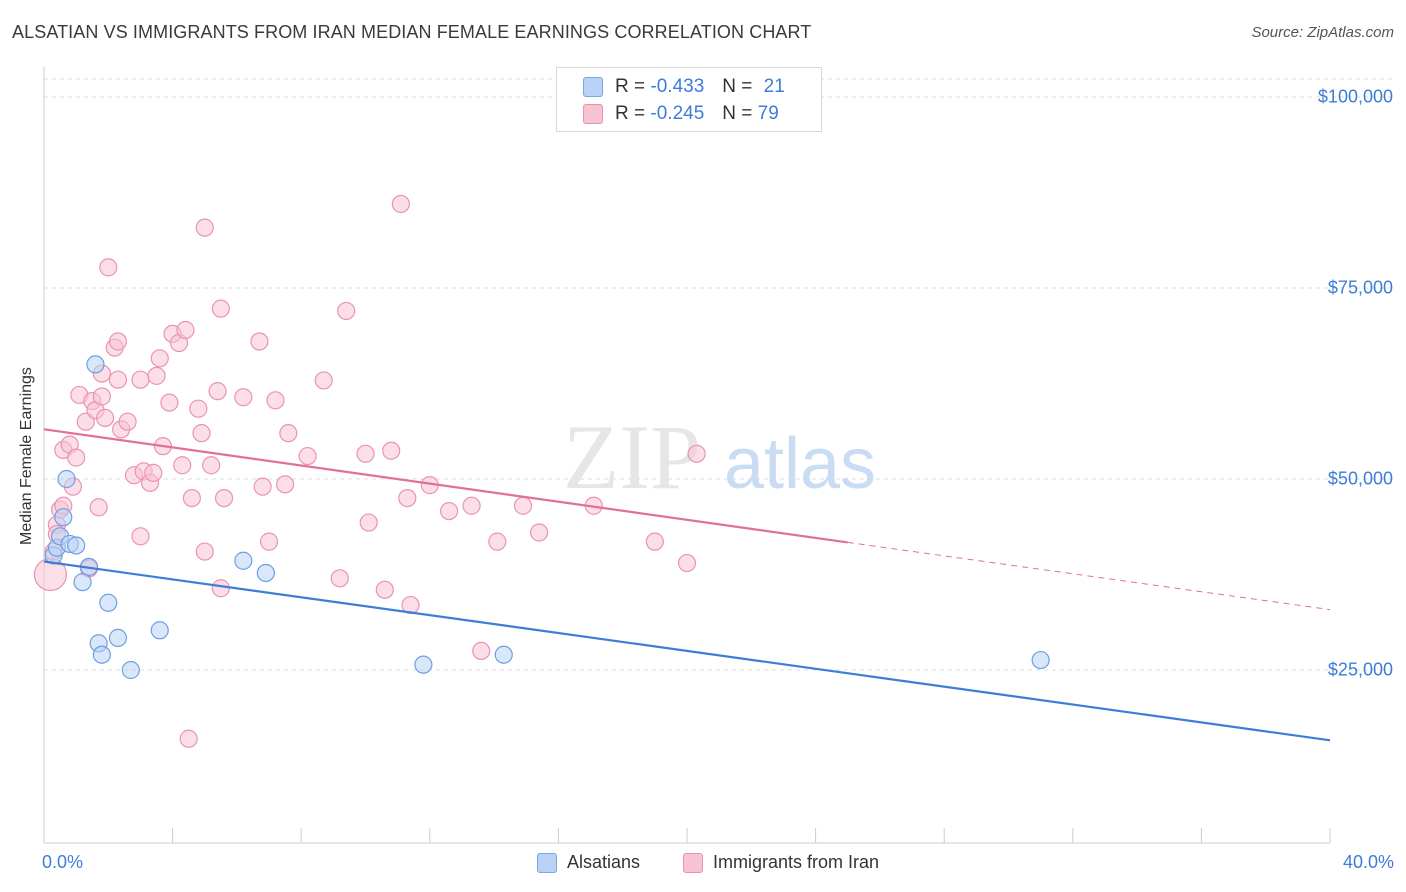 The image size is (1406, 892). What do you see at coordinates (774, 86) in the screenshot?
I see `legend-n-value: 21` at bounding box center [774, 86].